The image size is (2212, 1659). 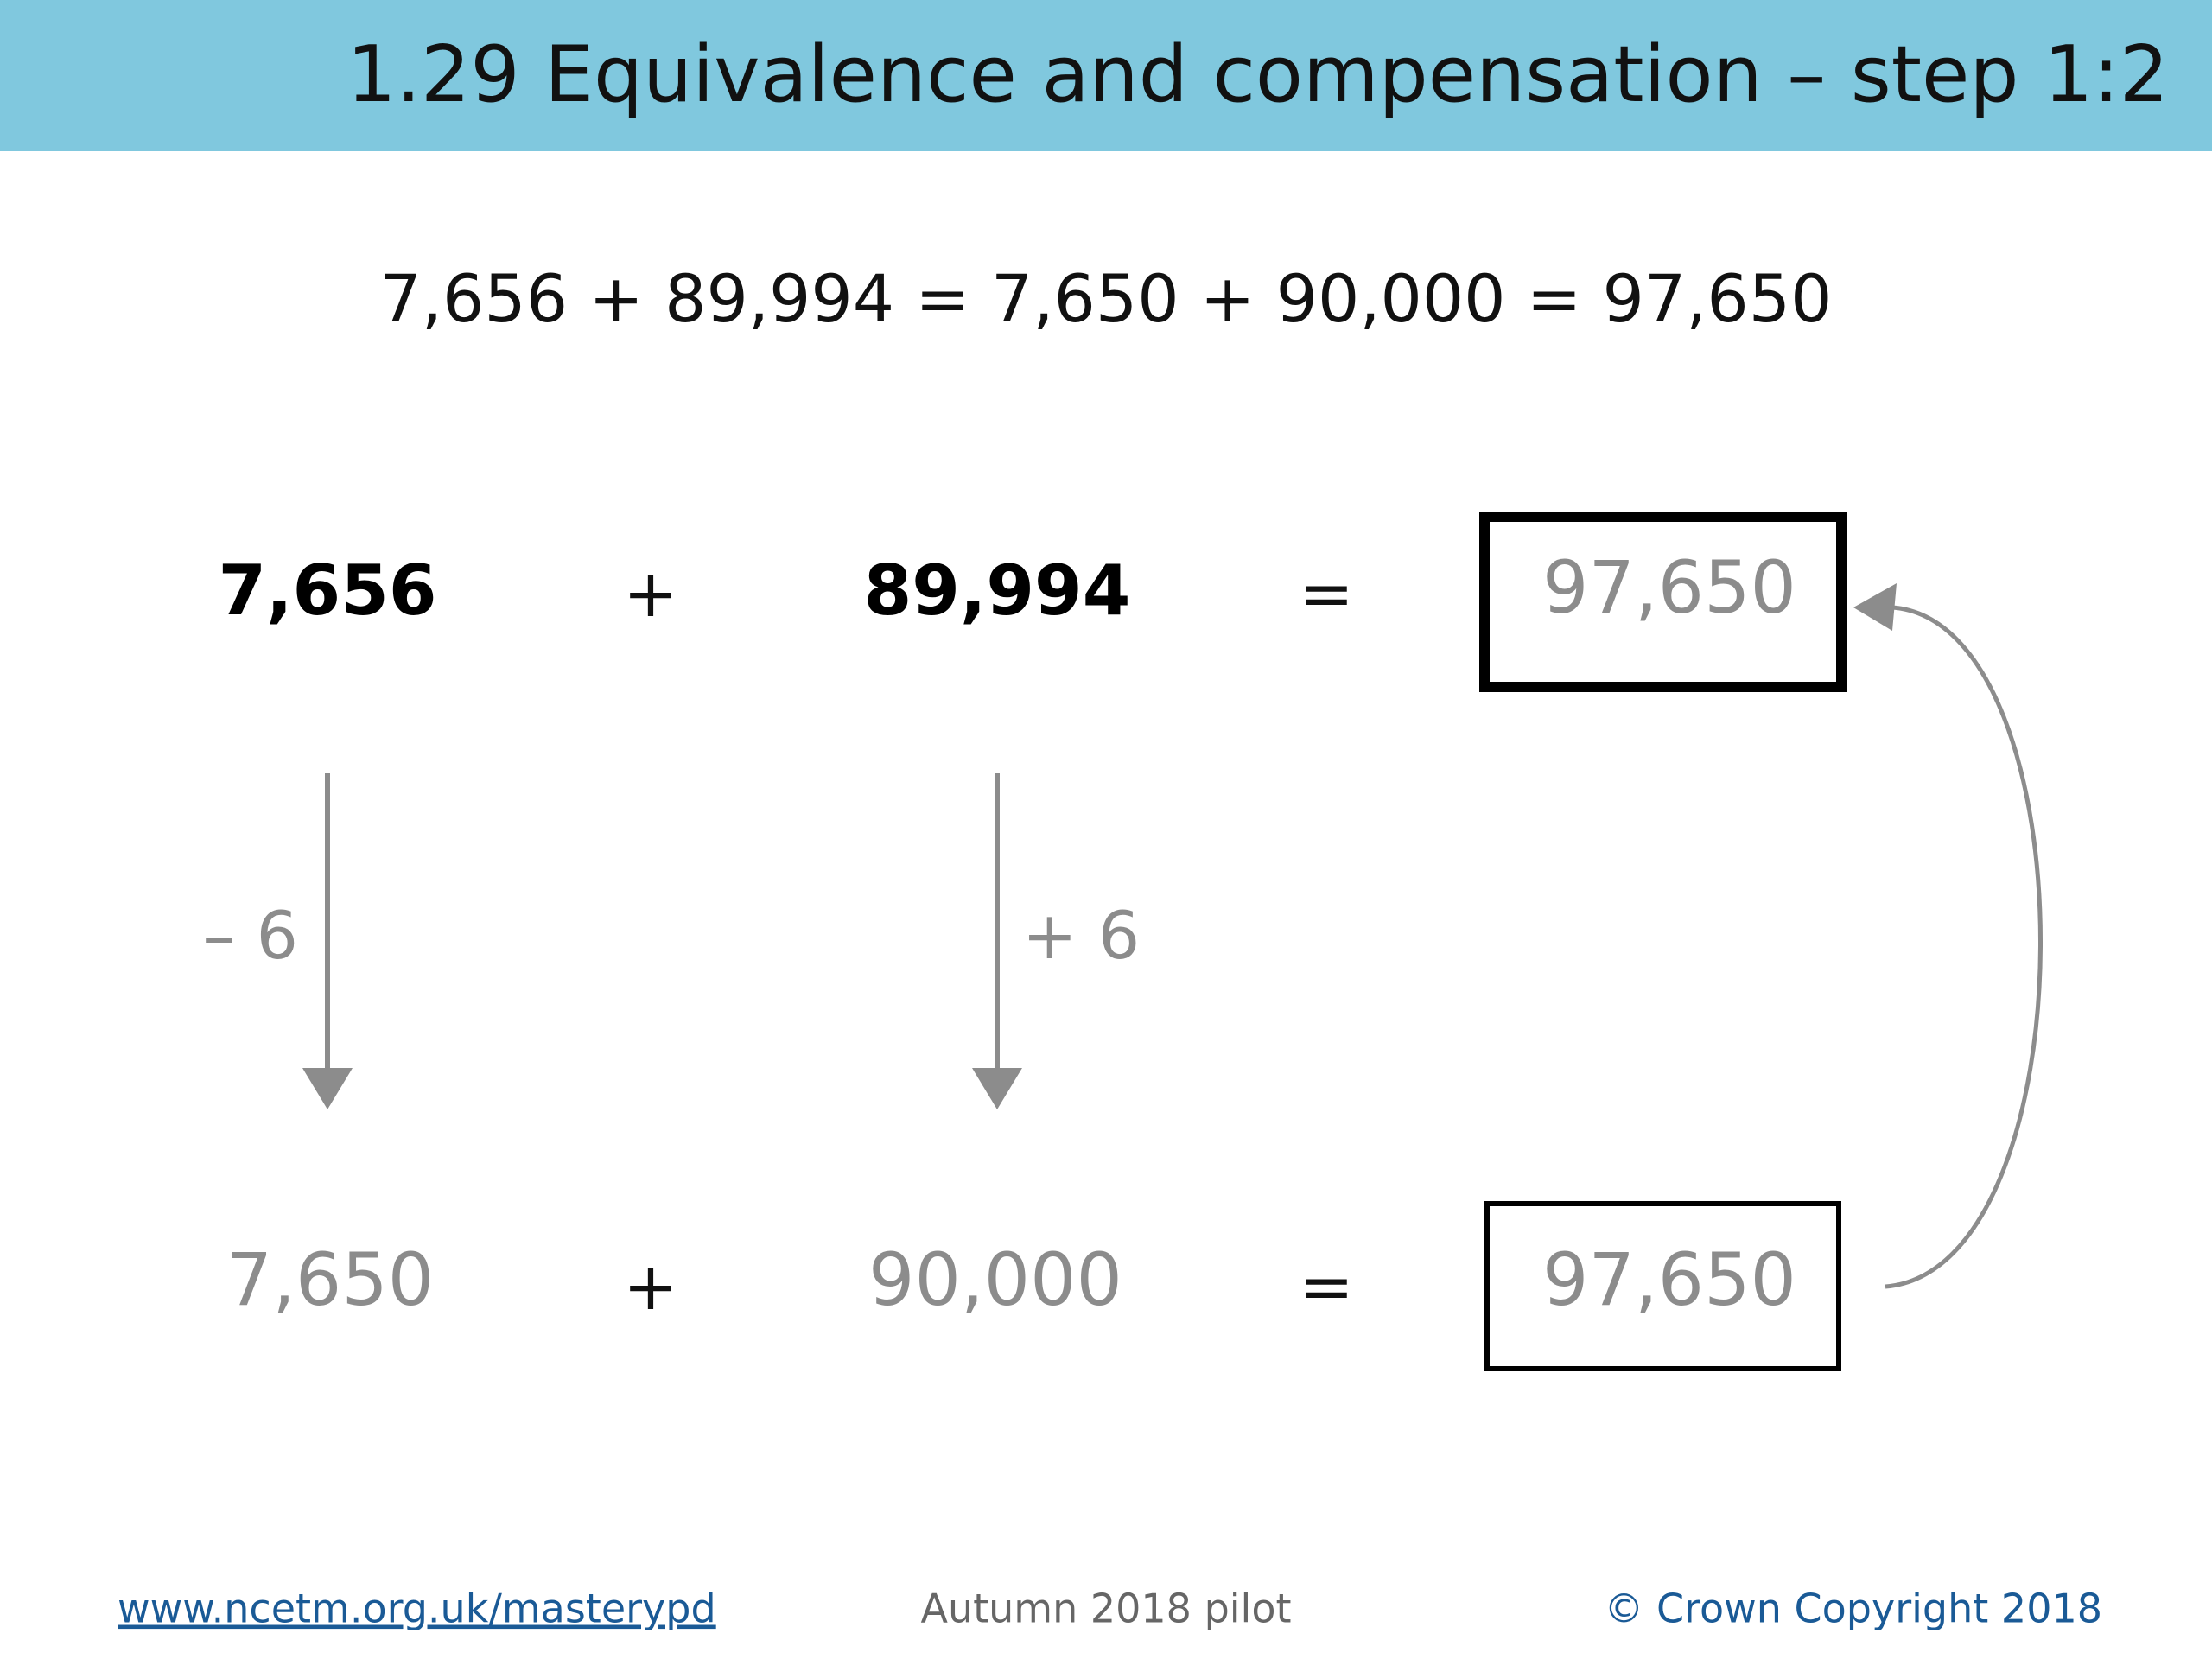 I want to click on addend: 7,650, so click(x=330, y=1279).